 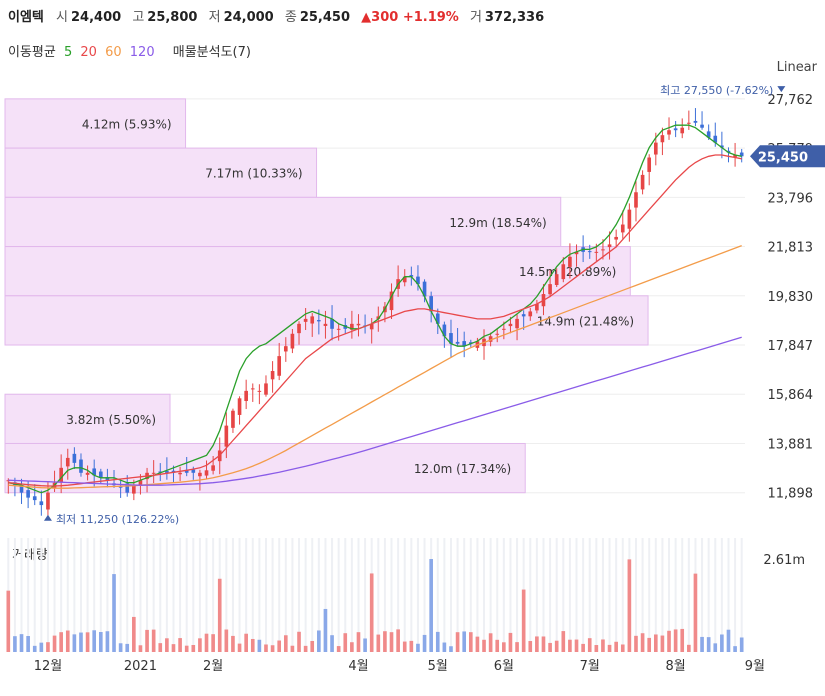 What do you see at coordinates (791, 248) in the screenshot?
I see `y-tick-label: 21,813` at bounding box center [791, 248].